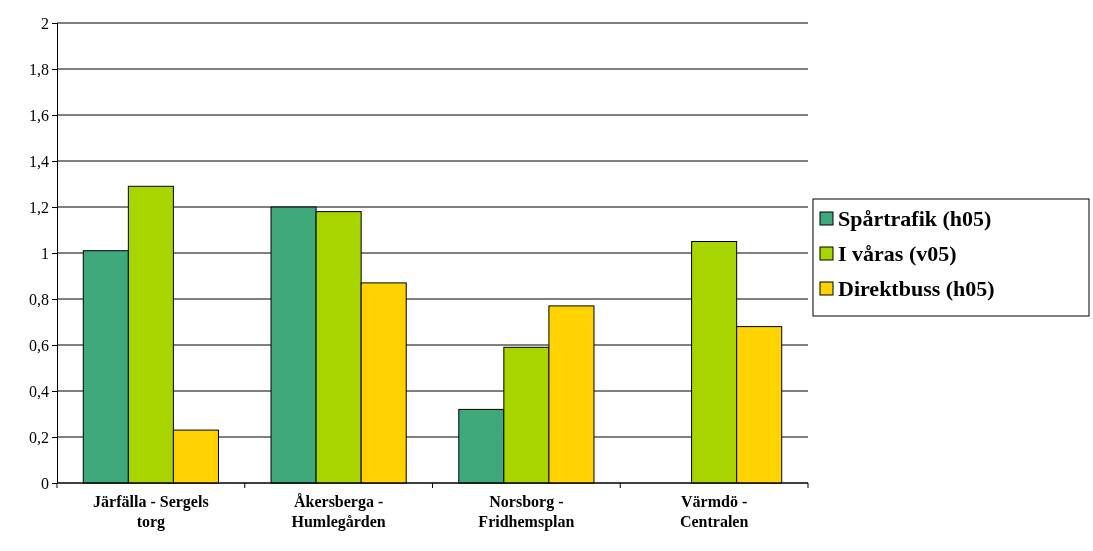 This screenshot has height=551, width=1093. Describe the element at coordinates (39, 345) in the screenshot. I see `y-tick-label: 0,6` at that location.